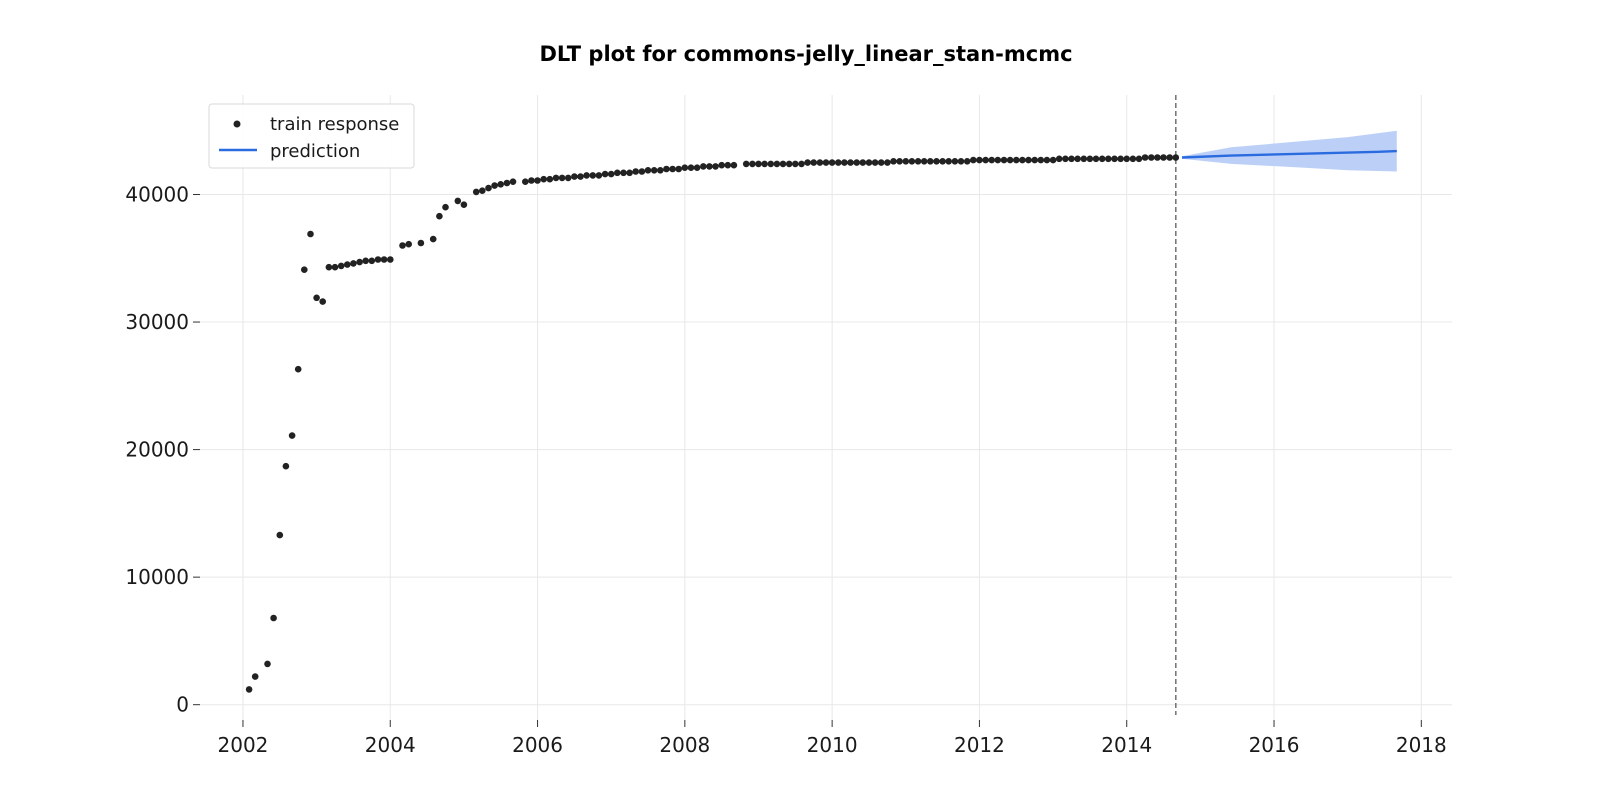 Image resolution: width=1600 pixels, height=800 pixels. Describe the element at coordinates (157, 577) in the screenshot. I see `y-tick-label: 10000` at that location.